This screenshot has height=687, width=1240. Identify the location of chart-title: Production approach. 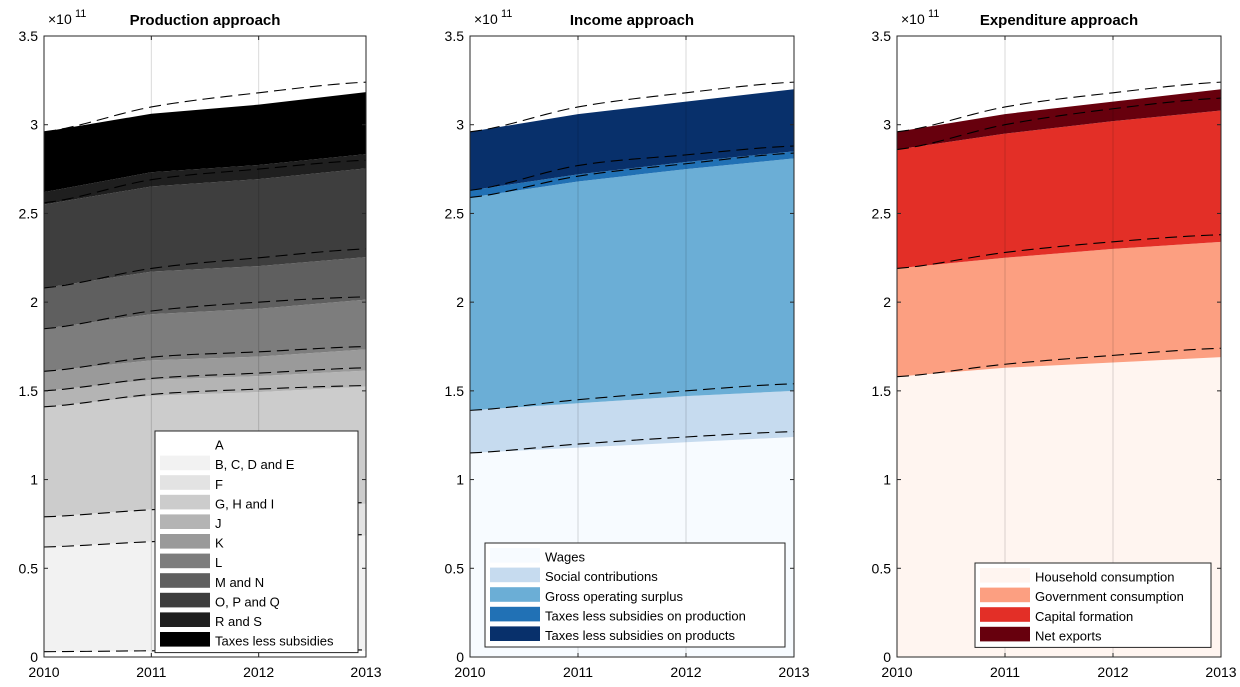
(205, 20).